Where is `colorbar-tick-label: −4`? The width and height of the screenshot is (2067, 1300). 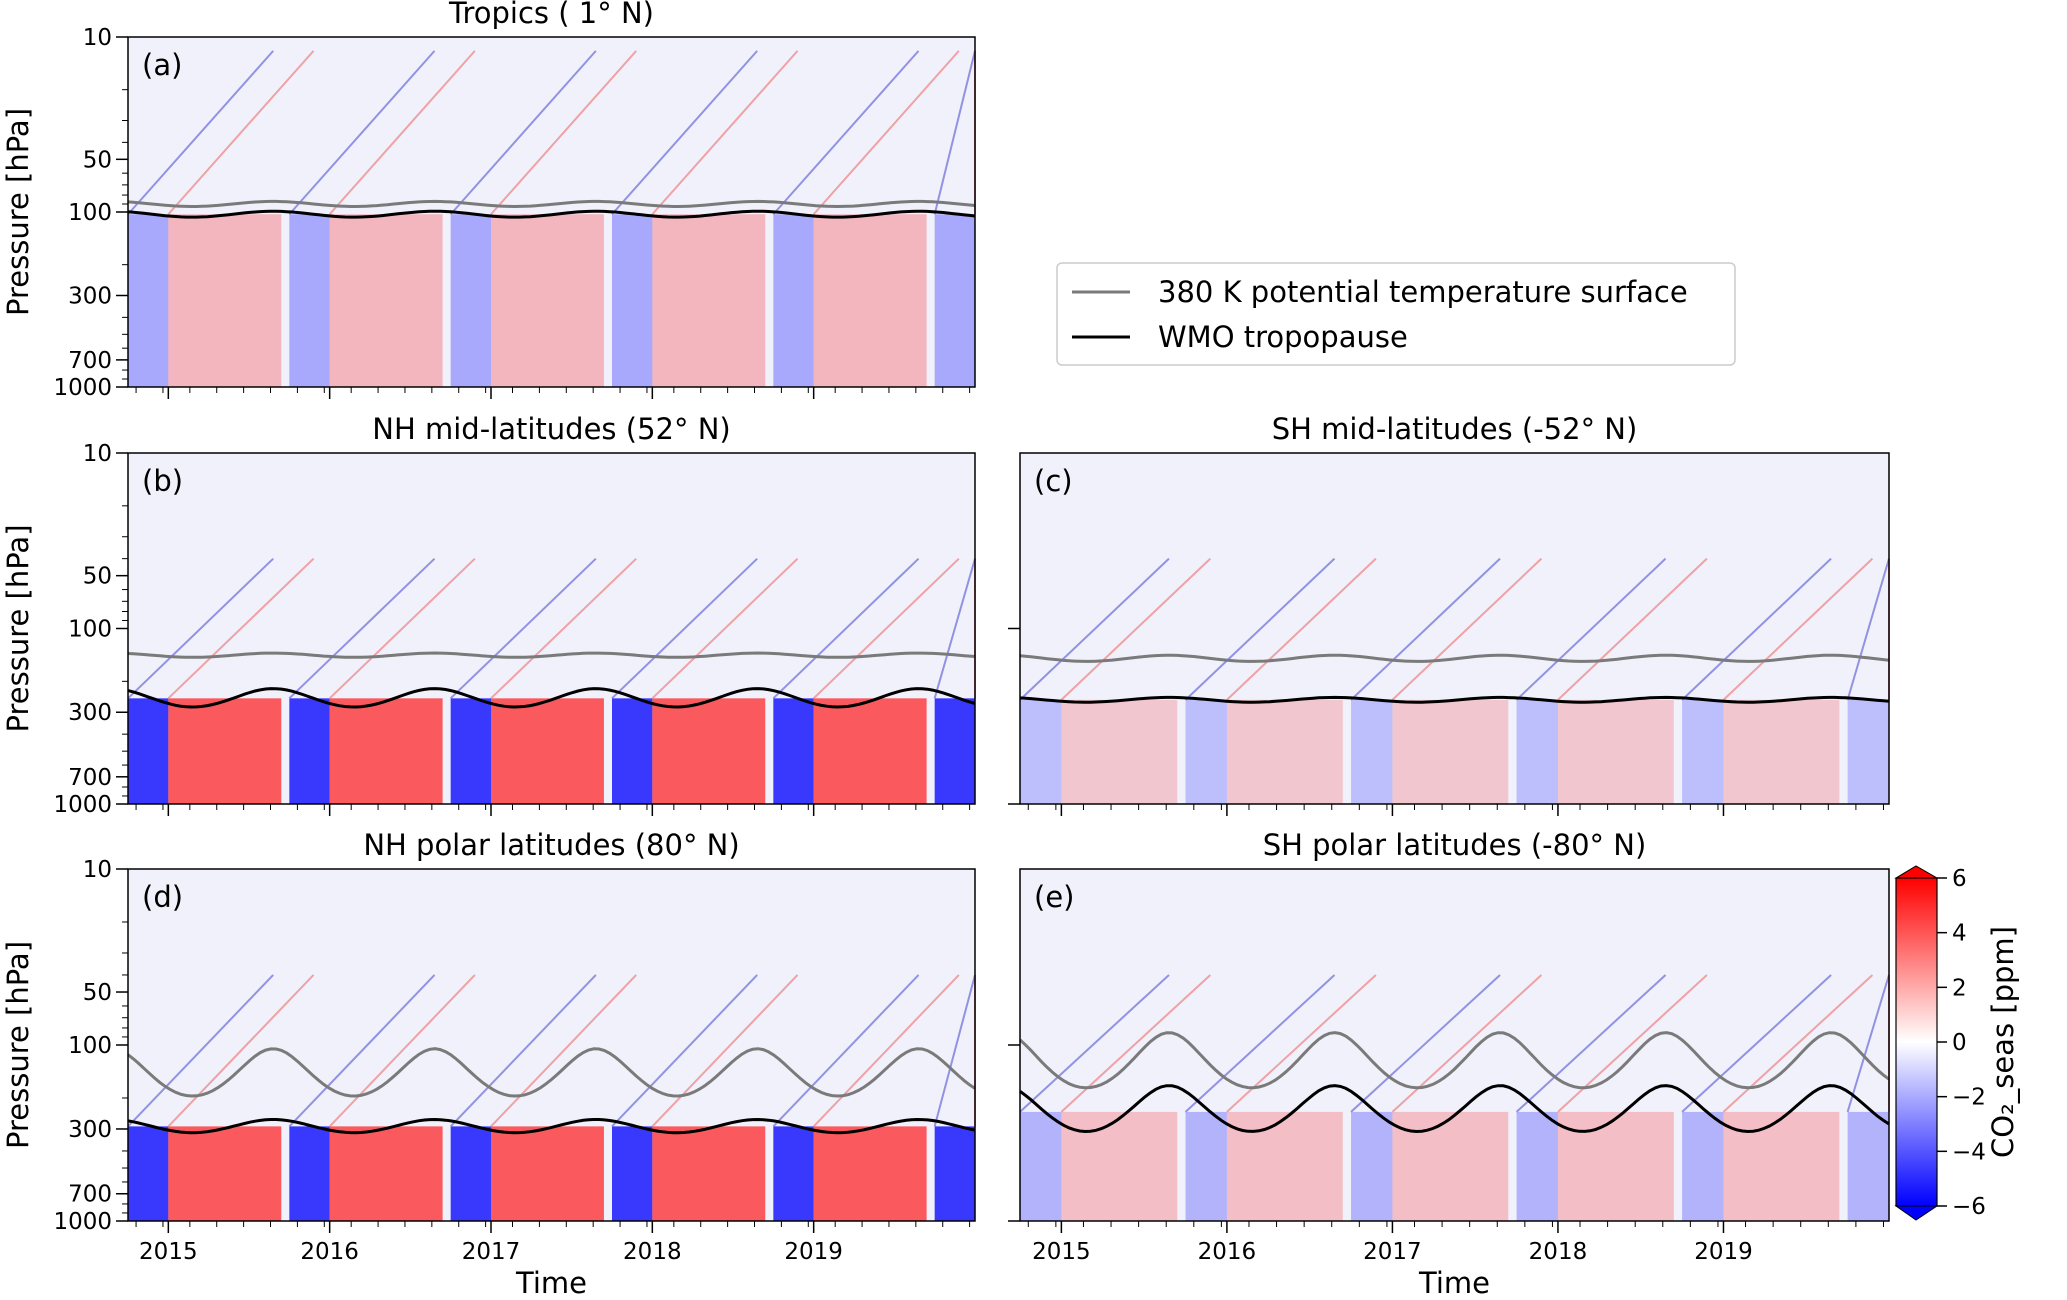
colorbar-tick-label: −4 is located at coordinates (1969, 1152).